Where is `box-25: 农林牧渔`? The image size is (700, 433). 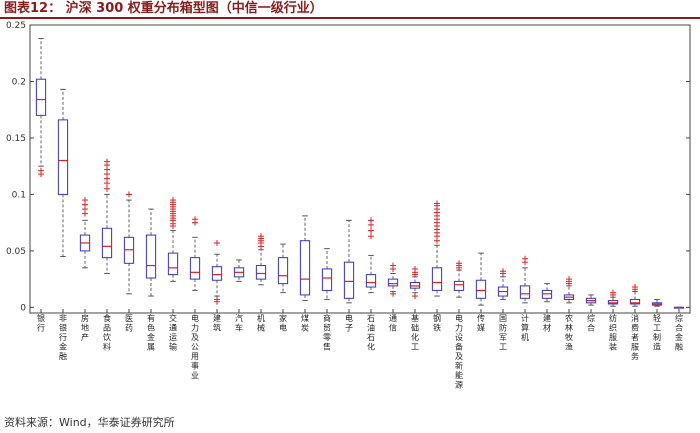
box-25: 农林牧渔 is located at coordinates (569, 314).